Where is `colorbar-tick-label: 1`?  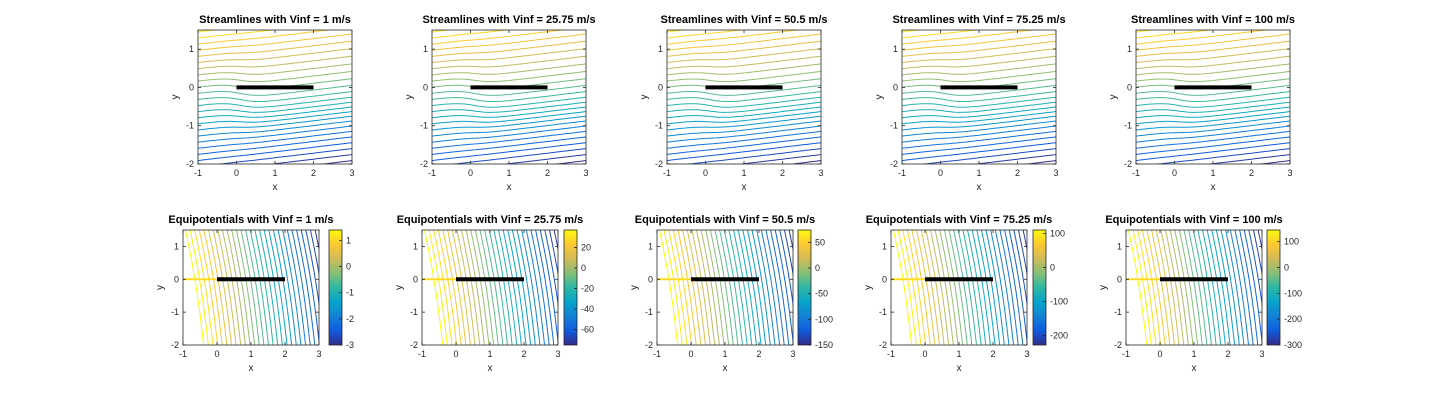
colorbar-tick-label: 1 is located at coordinates (348, 240).